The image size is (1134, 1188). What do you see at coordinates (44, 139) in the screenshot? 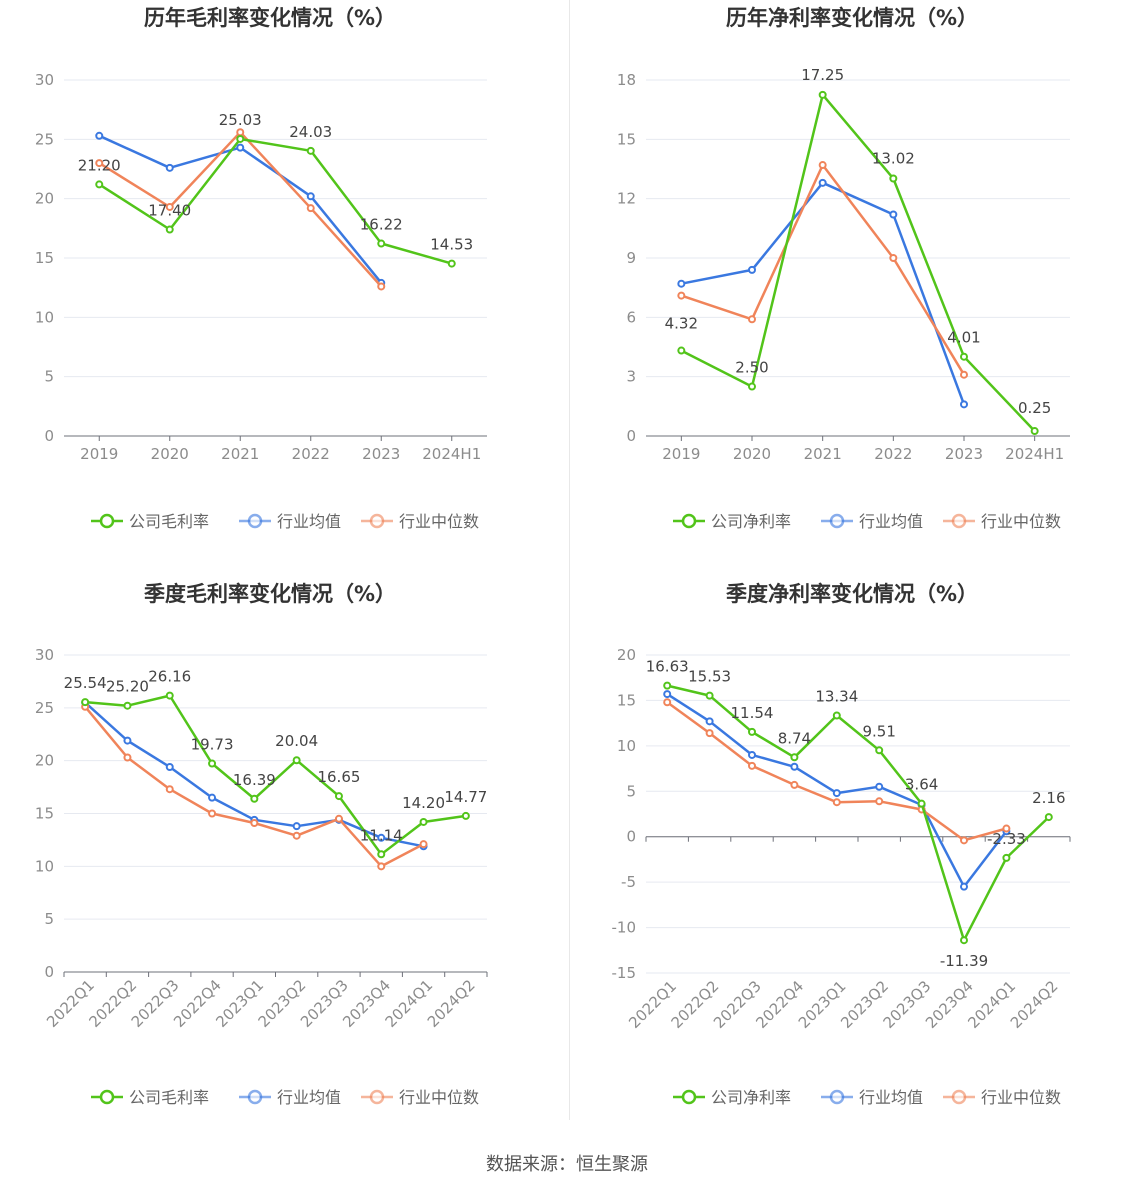
I see `y-tick-label: 25` at bounding box center [44, 139].